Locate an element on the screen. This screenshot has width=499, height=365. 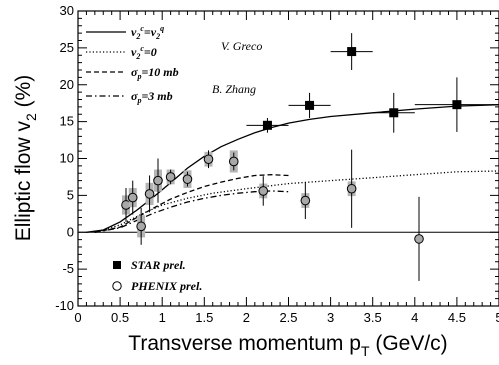
legend-square-marker is located at coordinates (117, 265).